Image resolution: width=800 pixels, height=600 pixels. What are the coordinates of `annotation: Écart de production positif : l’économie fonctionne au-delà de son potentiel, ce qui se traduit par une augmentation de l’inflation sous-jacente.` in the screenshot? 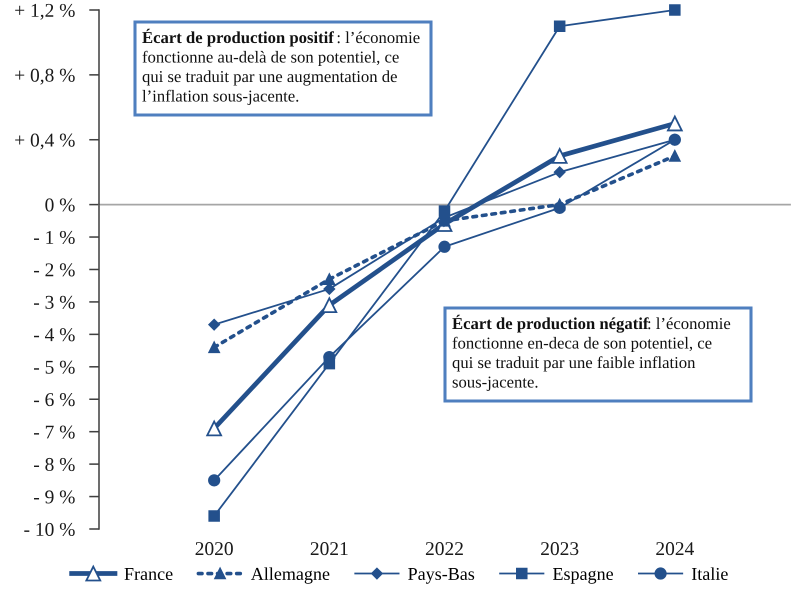 It's located at (281, 67).